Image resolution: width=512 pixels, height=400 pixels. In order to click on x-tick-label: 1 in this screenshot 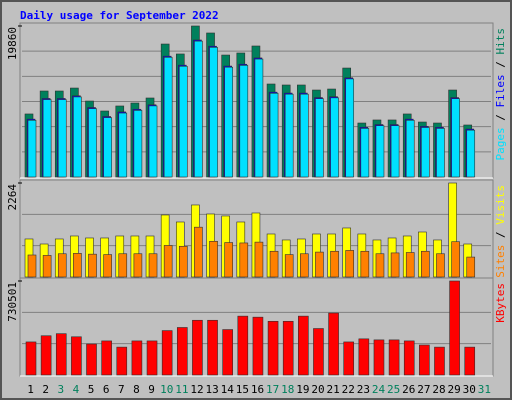, I will do `click(30, 389)`.